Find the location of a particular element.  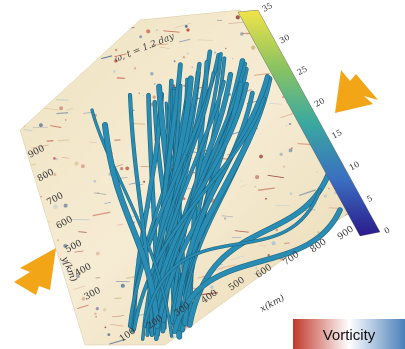

vortex-tube is located at coordinates (131, 223).